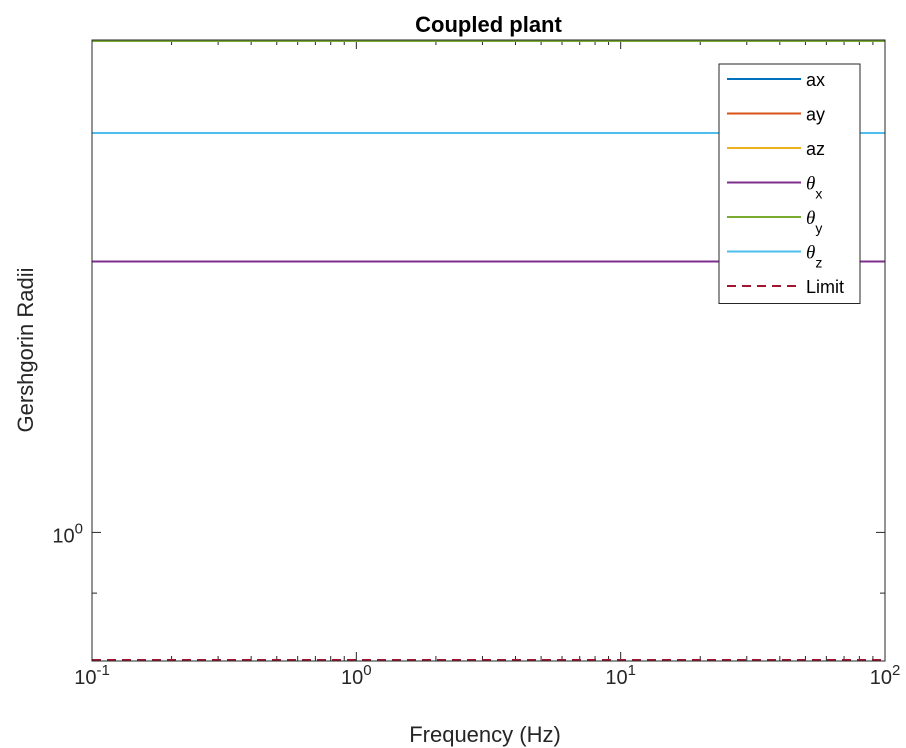 The image size is (906, 748). I want to click on legend: ax ay az θx θy θz Limit, so click(789, 183).